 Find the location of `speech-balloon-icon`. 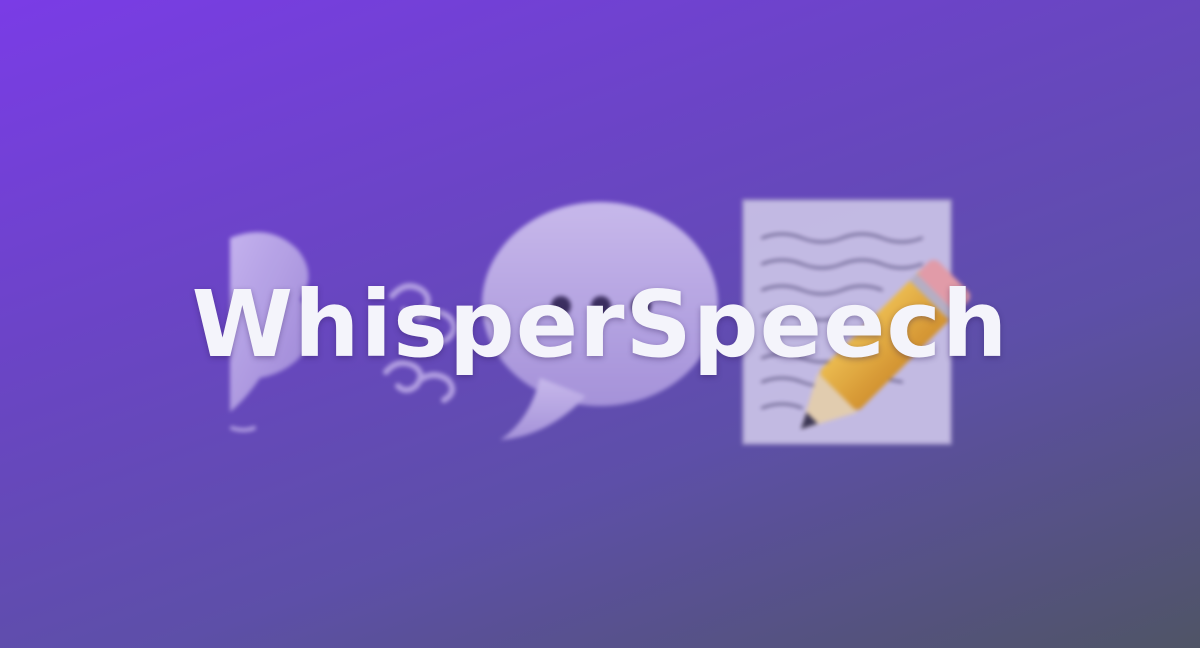

speech-balloon-icon is located at coordinates (600, 321).